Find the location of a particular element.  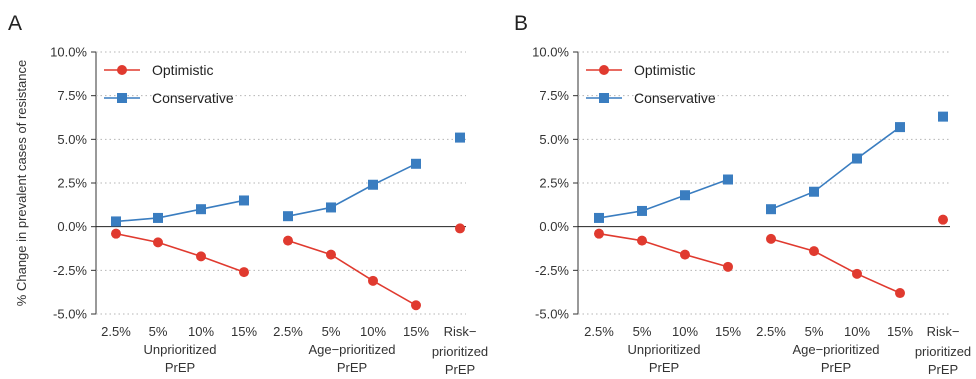

y-tick-label: 2.5% is located at coordinates (72, 183).